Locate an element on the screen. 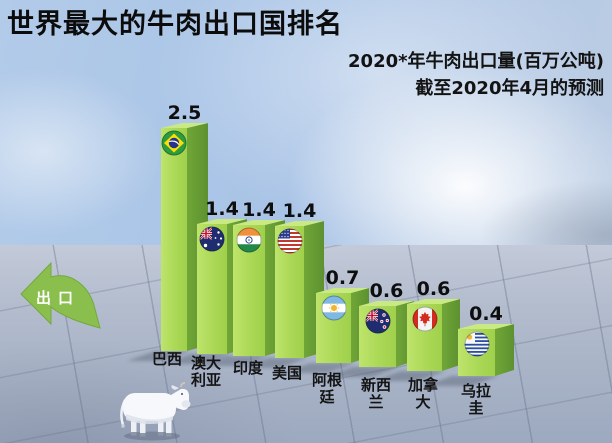 The height and width of the screenshot is (443, 612). australia-flag is located at coordinates (212, 239).